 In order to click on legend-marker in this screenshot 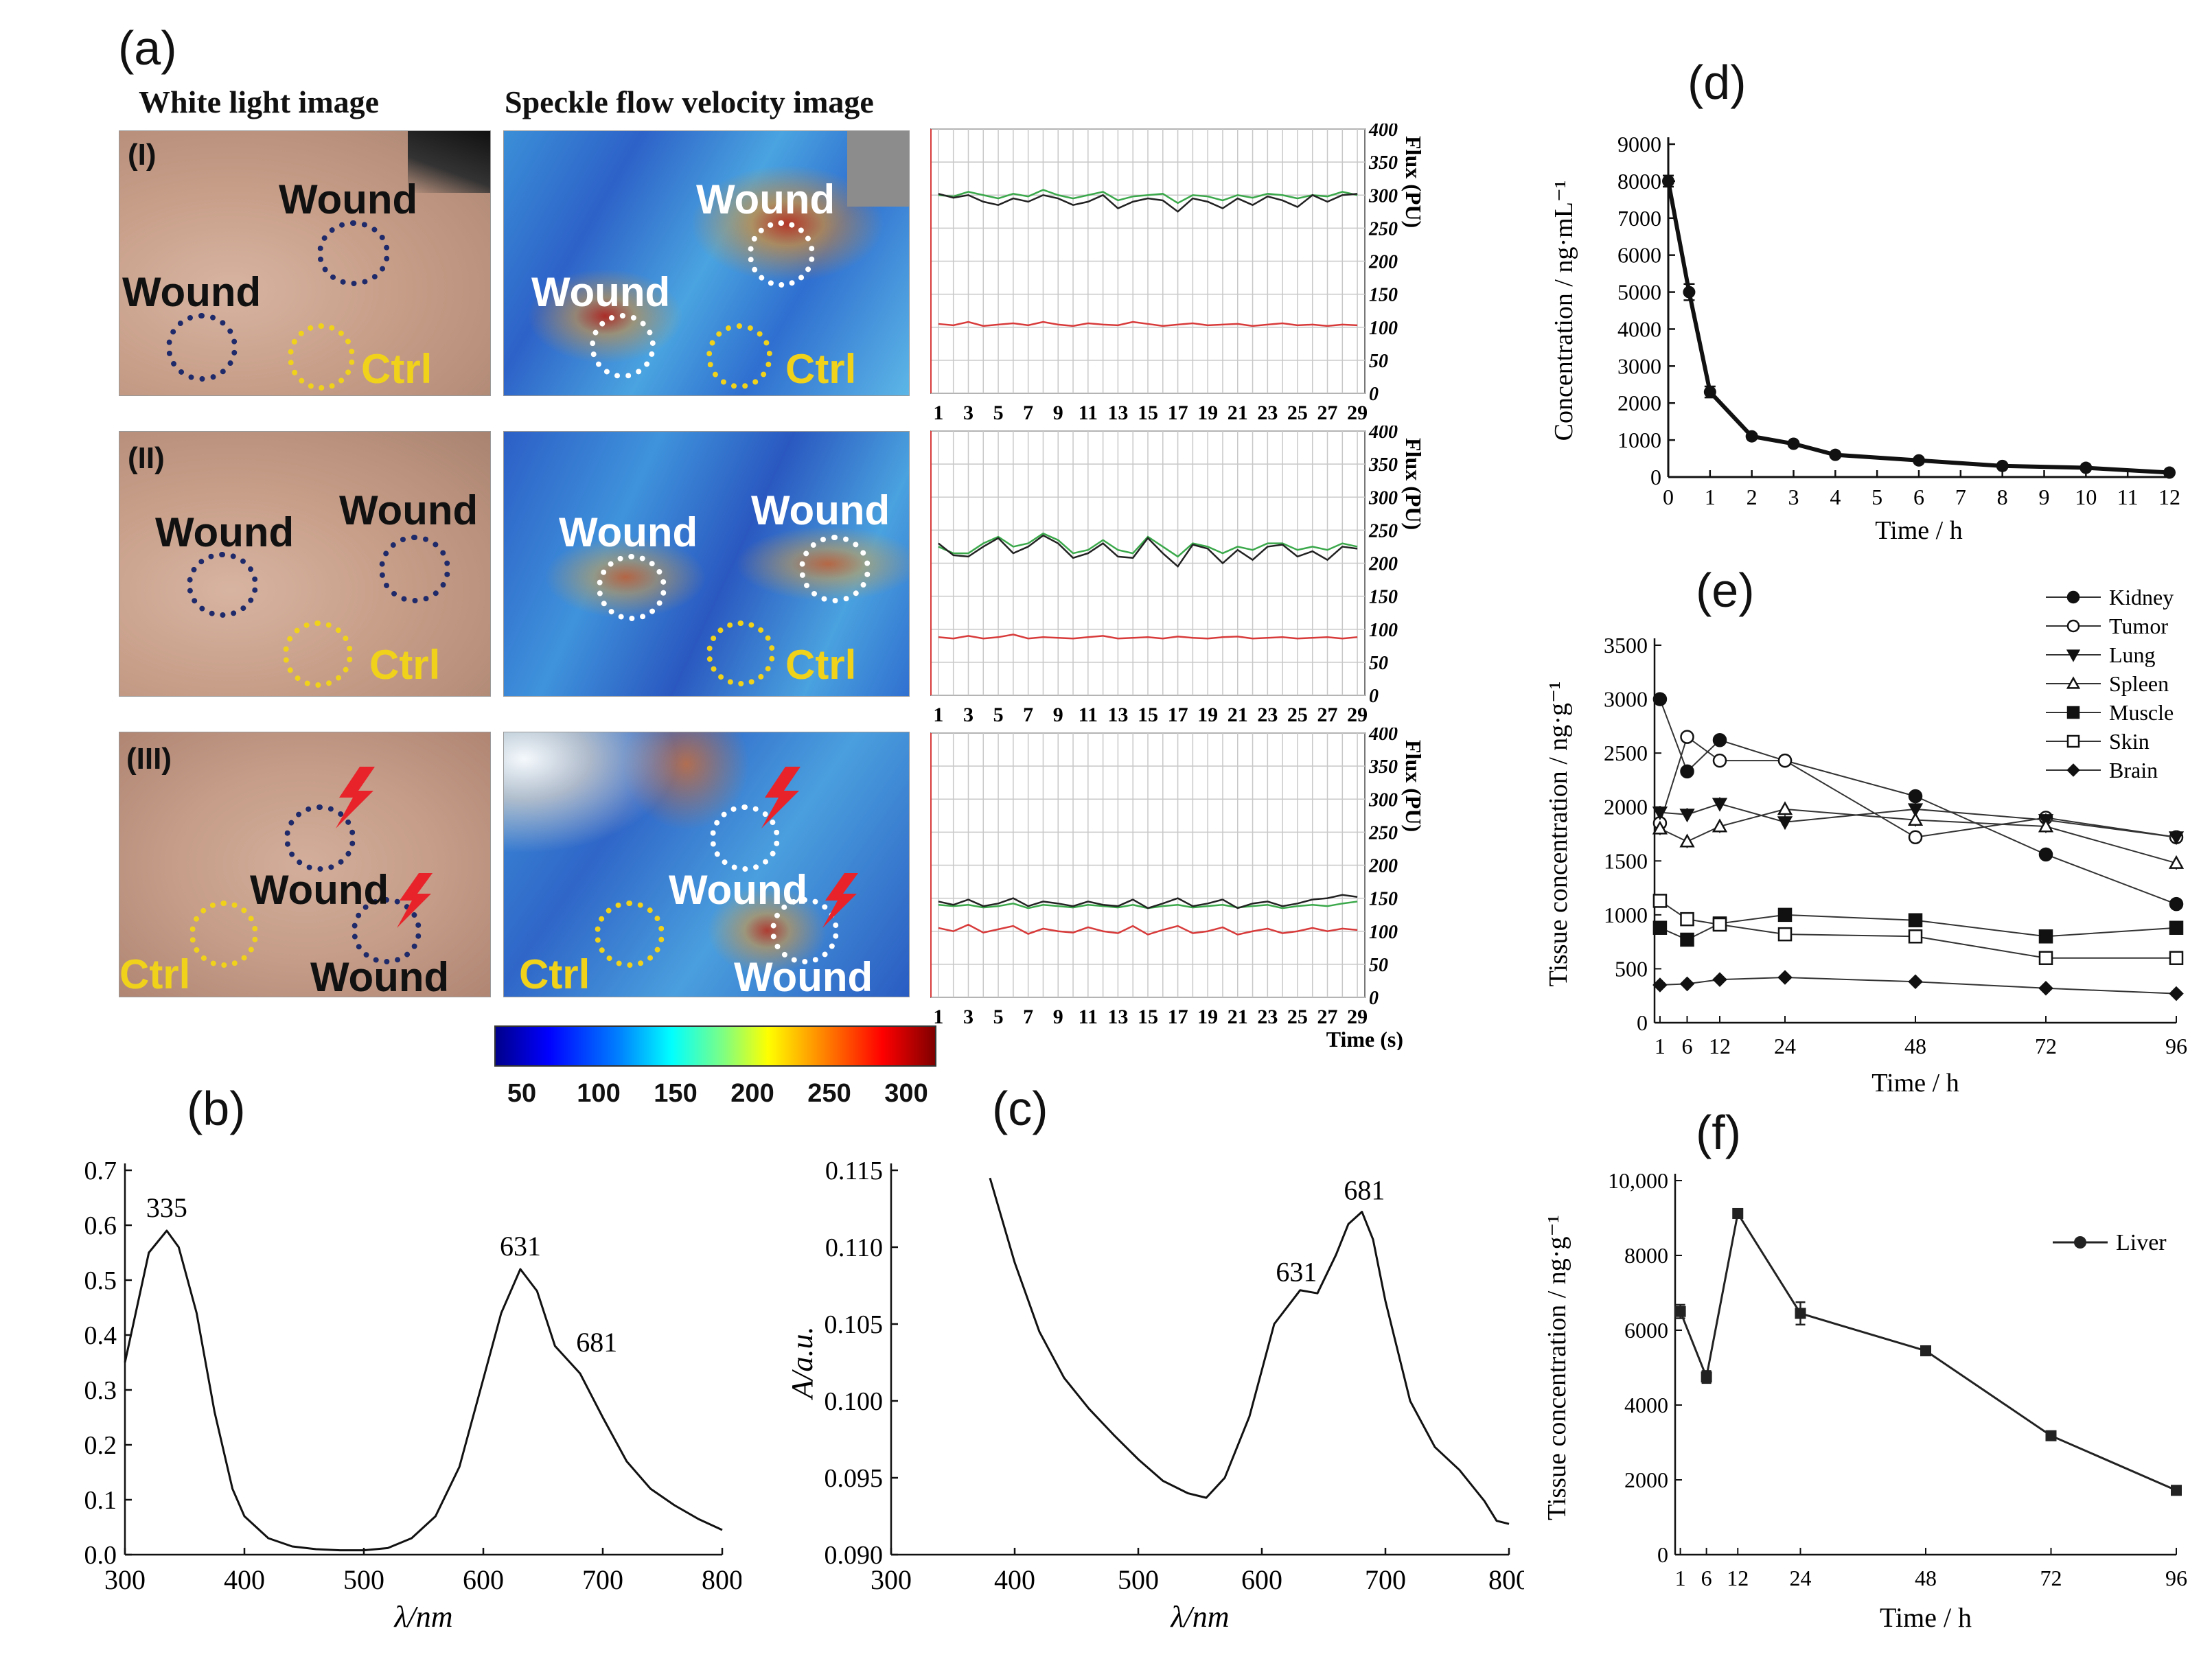, I will do `click(2080, 1242)`.